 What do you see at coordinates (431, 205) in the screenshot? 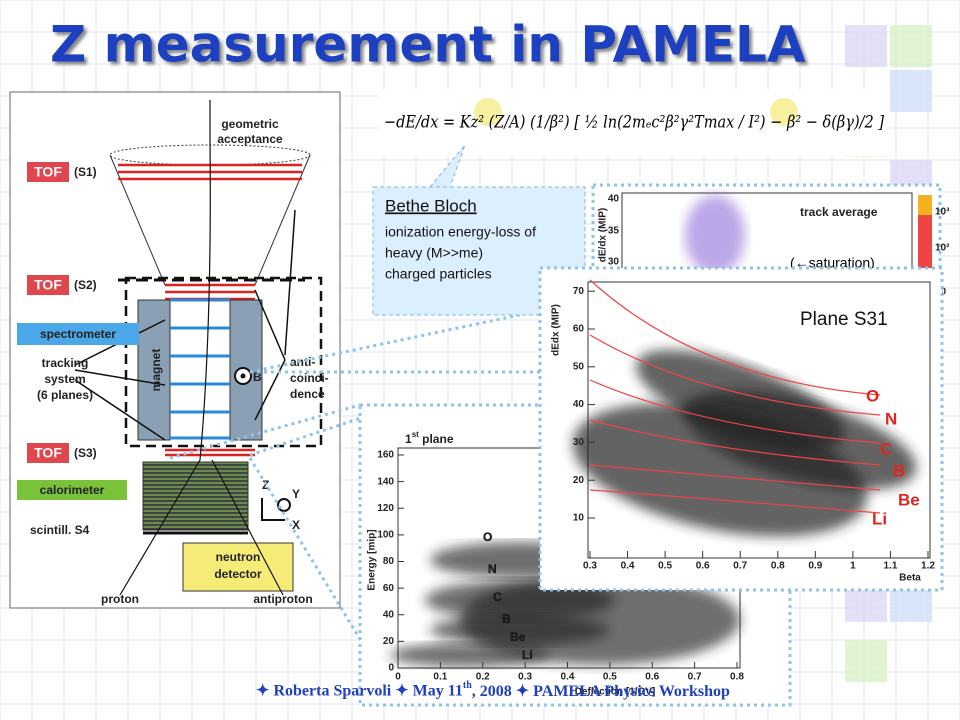
I see `label: Bethe Bloch` at bounding box center [431, 205].